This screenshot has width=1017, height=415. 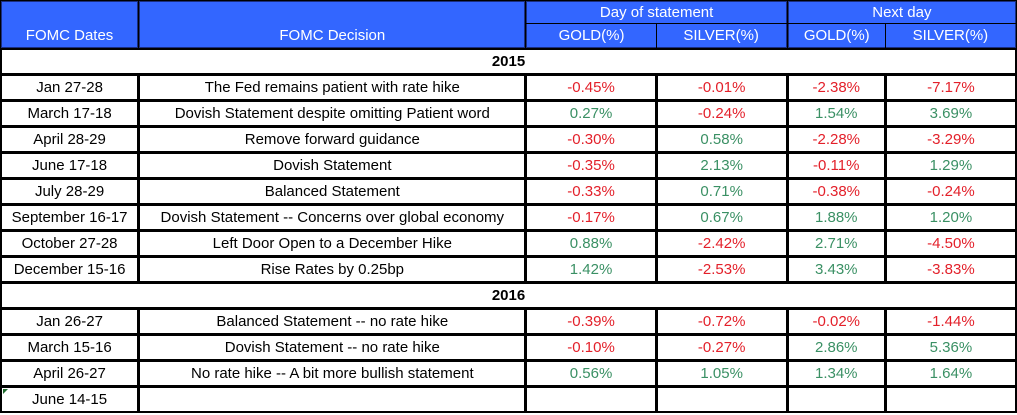 I want to click on next-gold-cell: -2.28%, so click(x=836, y=139).